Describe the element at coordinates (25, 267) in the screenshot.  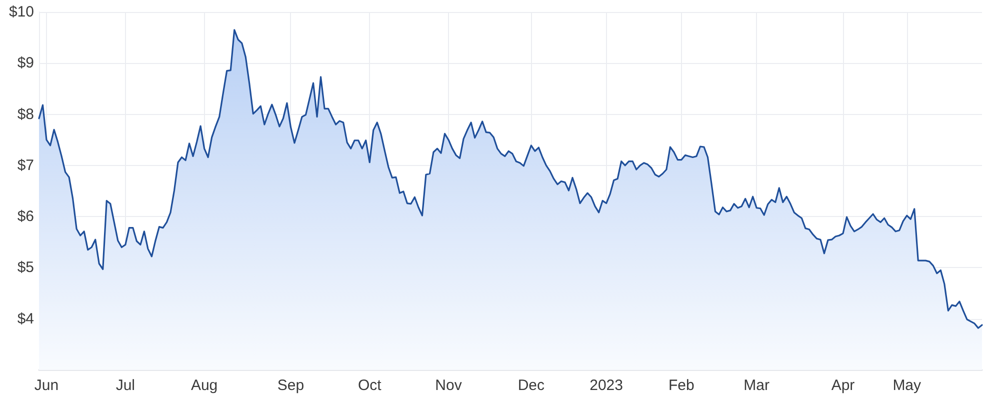
I see `y-tick-label: $5` at that location.